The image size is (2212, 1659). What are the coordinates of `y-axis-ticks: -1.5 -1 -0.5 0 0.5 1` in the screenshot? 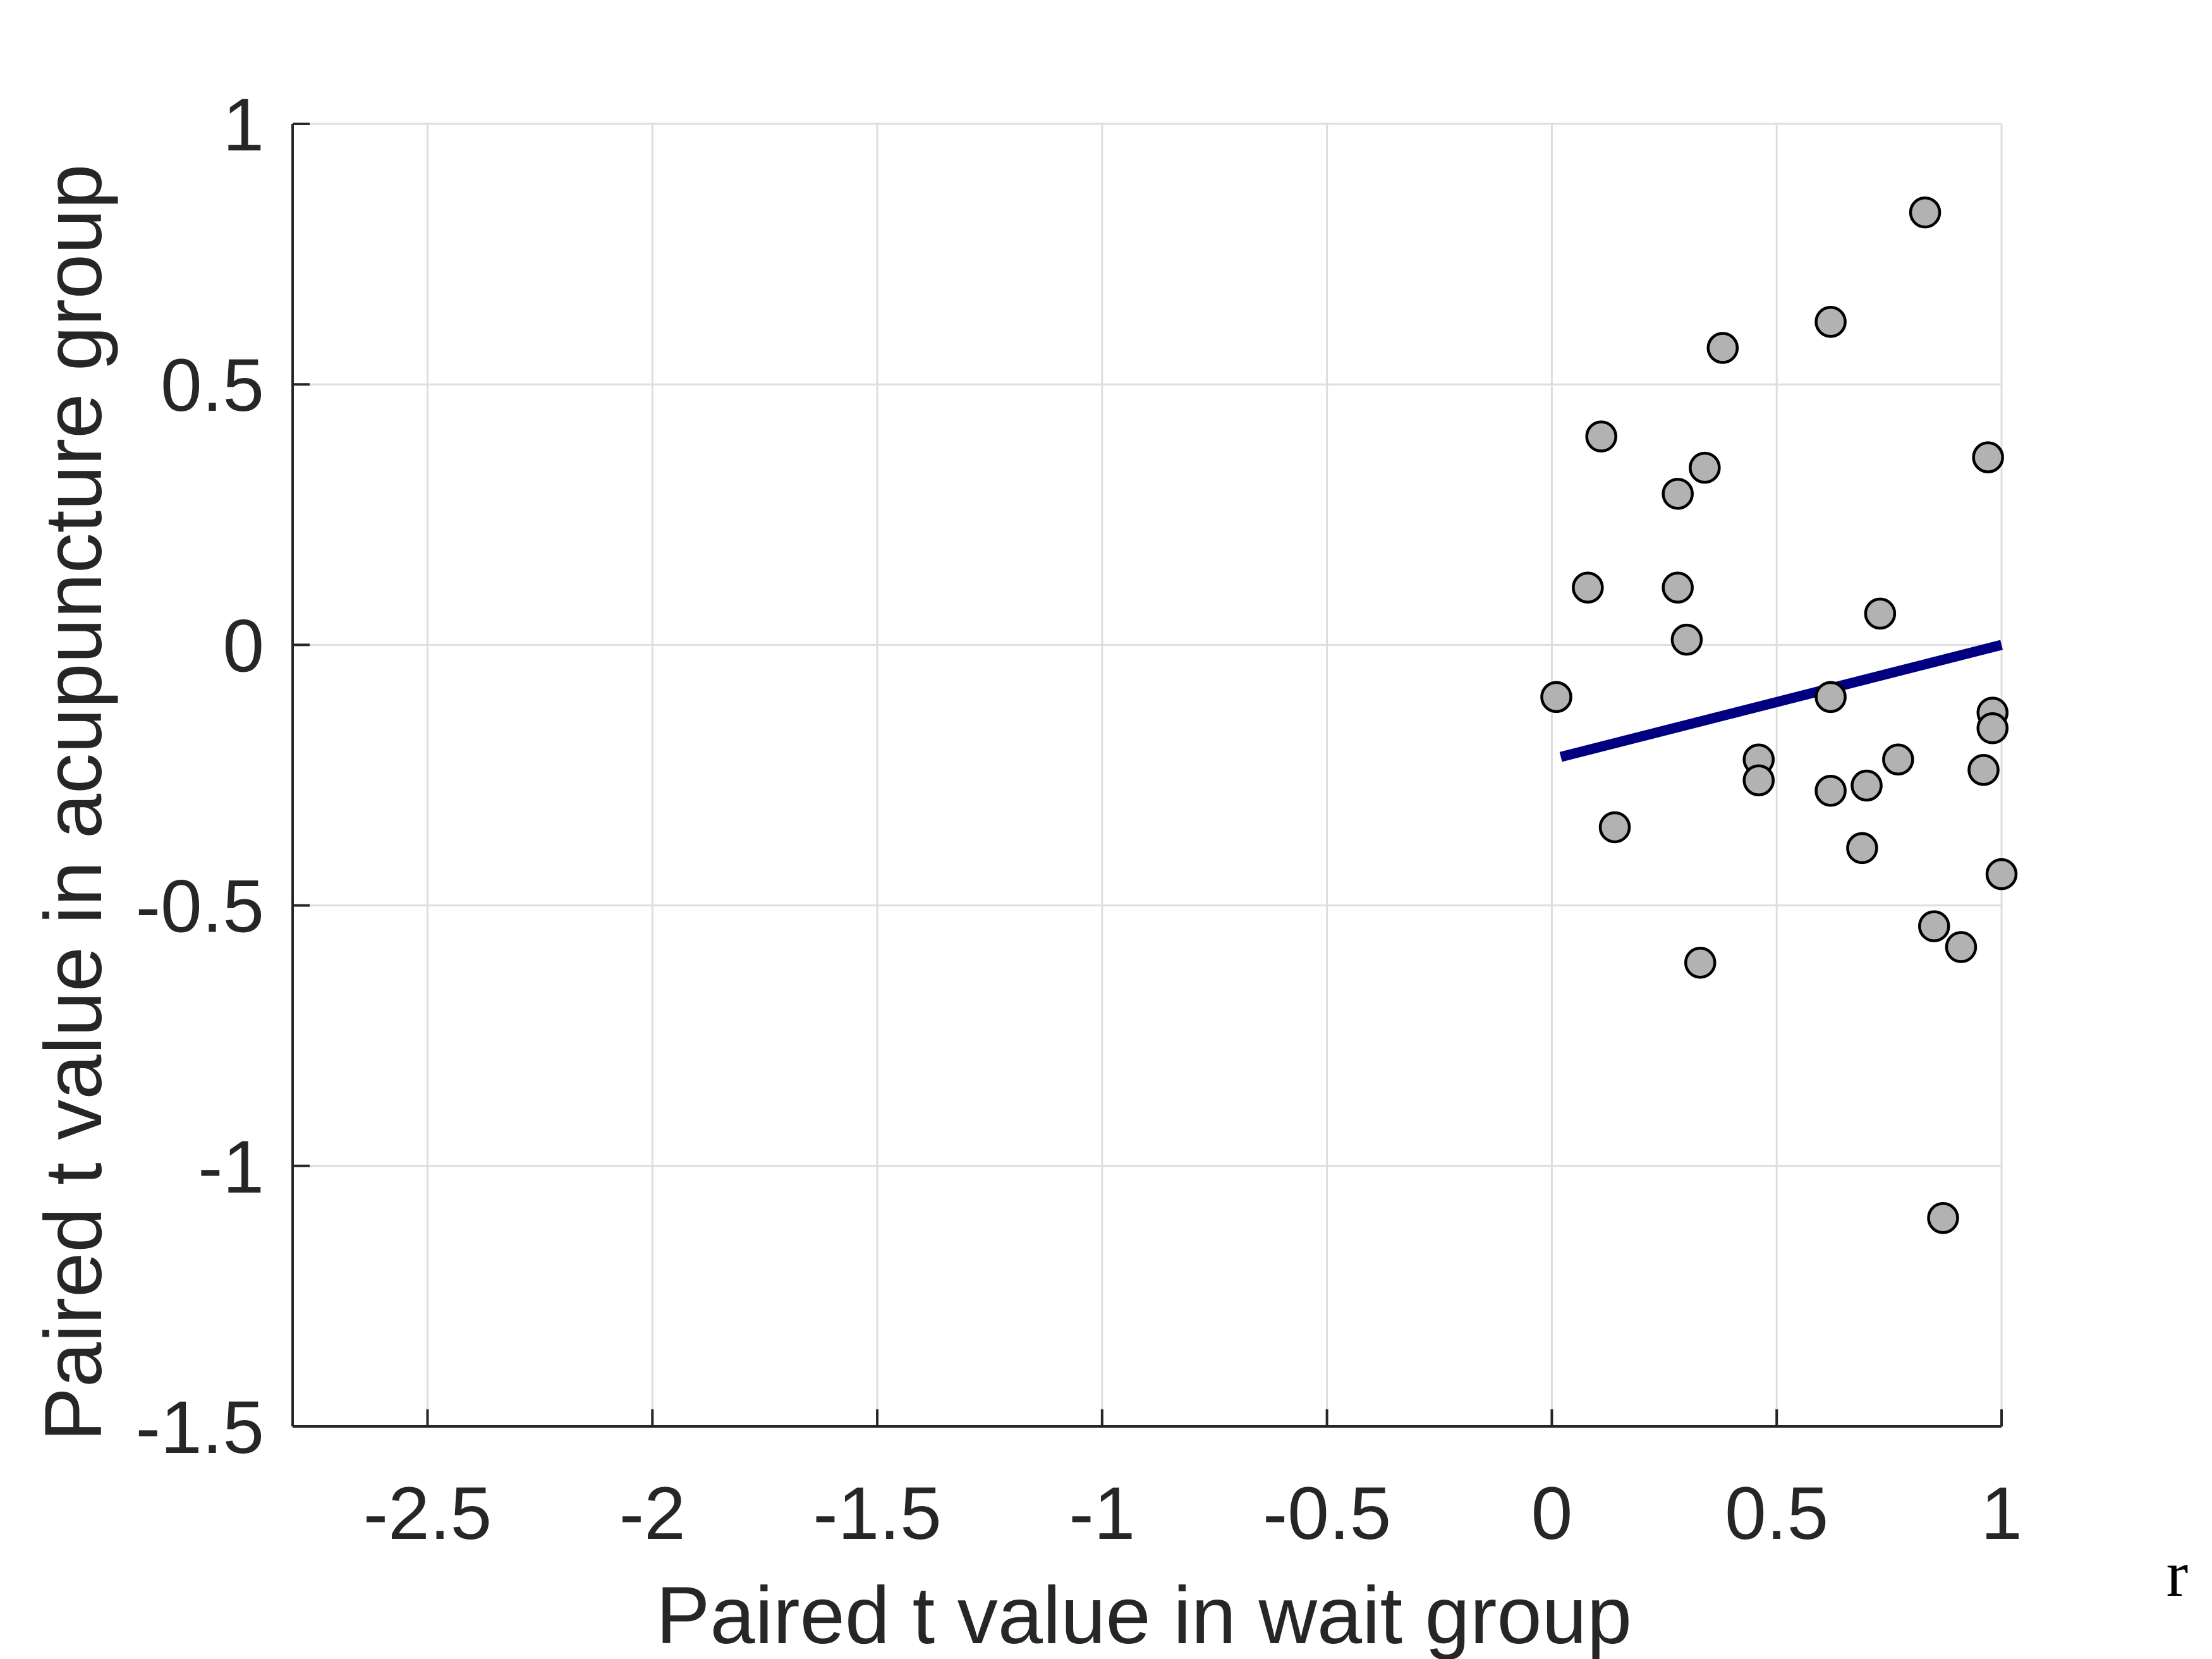 It's located at (223, 776).